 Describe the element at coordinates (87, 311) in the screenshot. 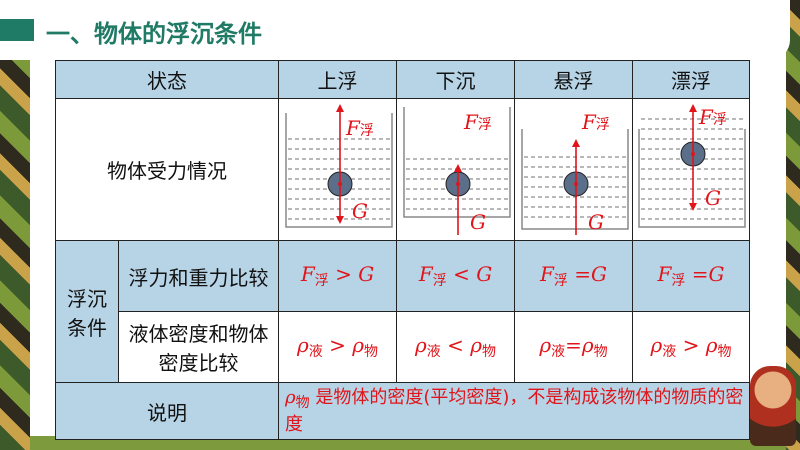

I see `condition-group-label: 浮沉条件` at that location.